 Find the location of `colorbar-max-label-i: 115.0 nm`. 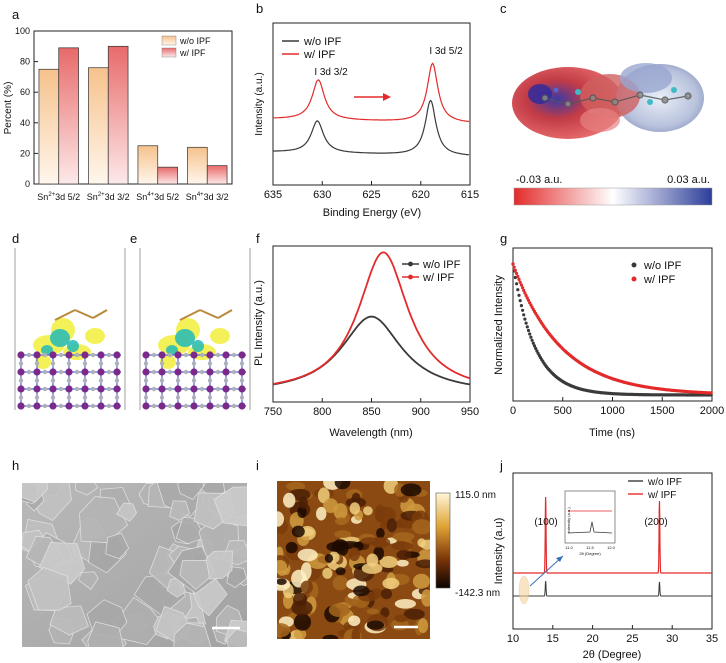

colorbar-max-label-i: 115.0 nm is located at coordinates (475, 495).